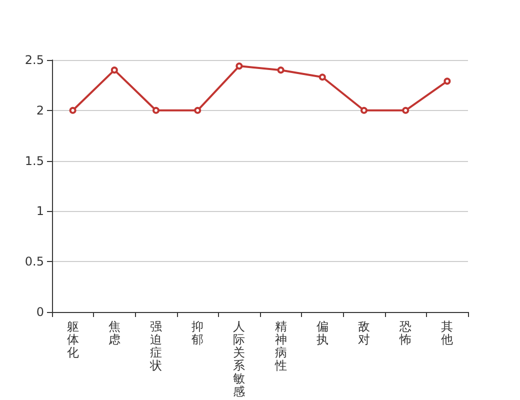 This screenshot has height=400, width=520. What do you see at coordinates (198, 333) in the screenshot?
I see `x-tick-label: 抑郁` at bounding box center [198, 333].